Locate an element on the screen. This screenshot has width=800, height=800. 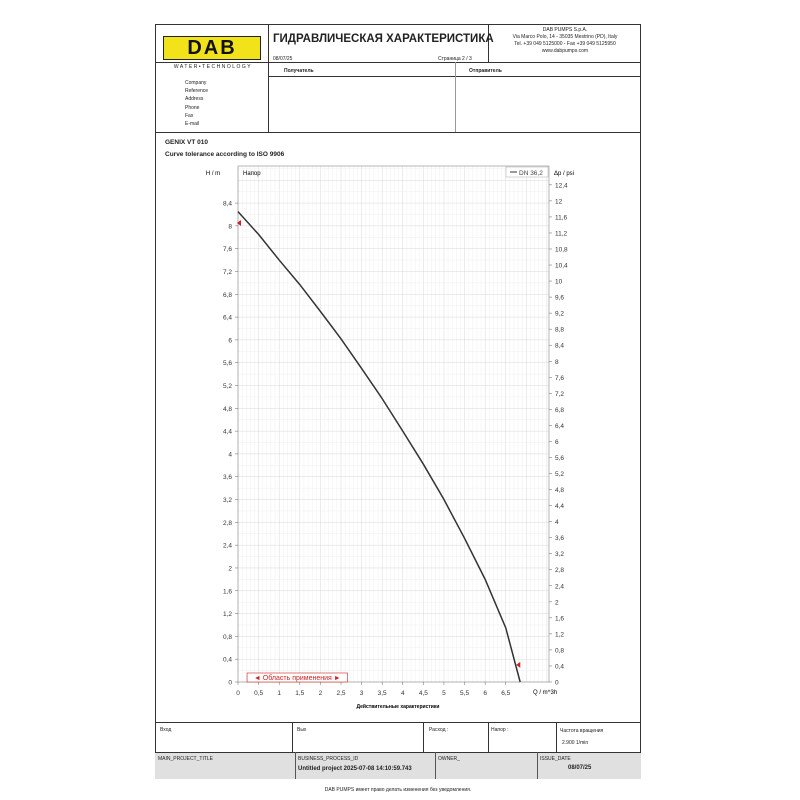
y2-tick-label: 9,2 is located at coordinates (559, 314).